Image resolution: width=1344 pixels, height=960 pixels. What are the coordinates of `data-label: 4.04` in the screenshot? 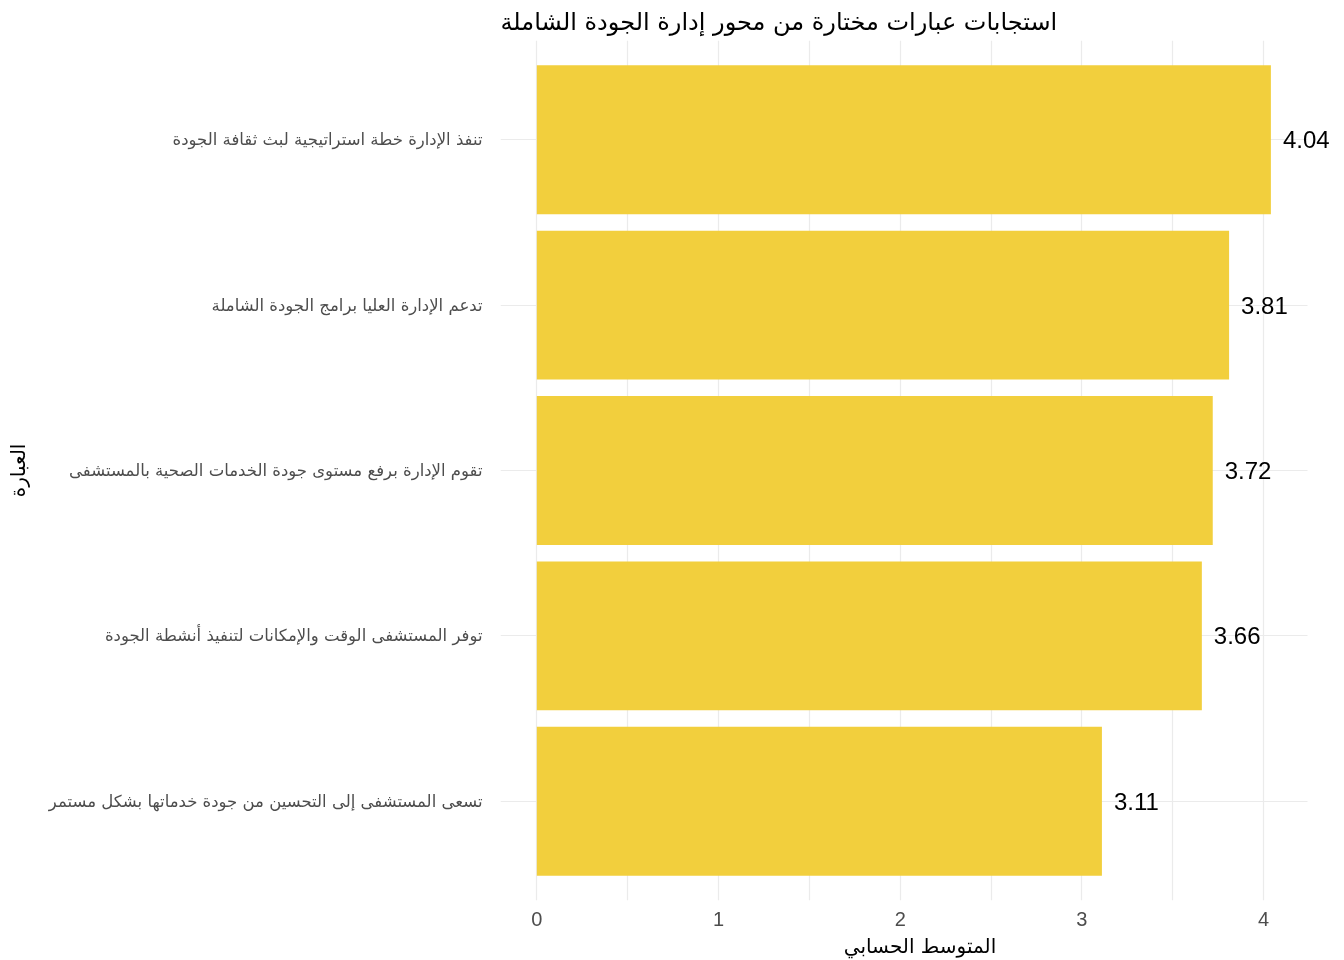 It's located at (1306, 140).